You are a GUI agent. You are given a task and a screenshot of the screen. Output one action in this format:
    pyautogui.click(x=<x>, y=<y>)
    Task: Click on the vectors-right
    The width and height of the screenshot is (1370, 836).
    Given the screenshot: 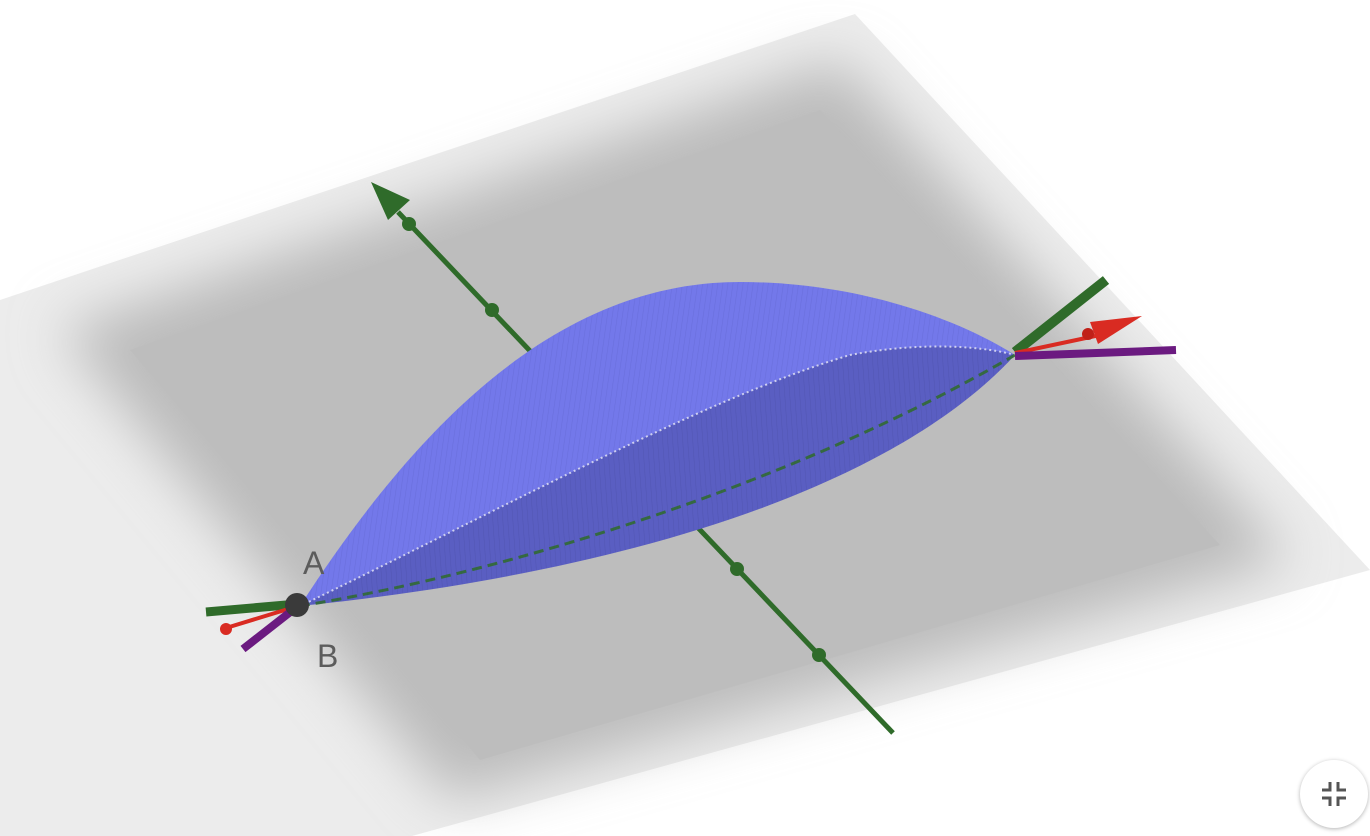 What is the action you would take?
    pyautogui.click(x=1094, y=318)
    